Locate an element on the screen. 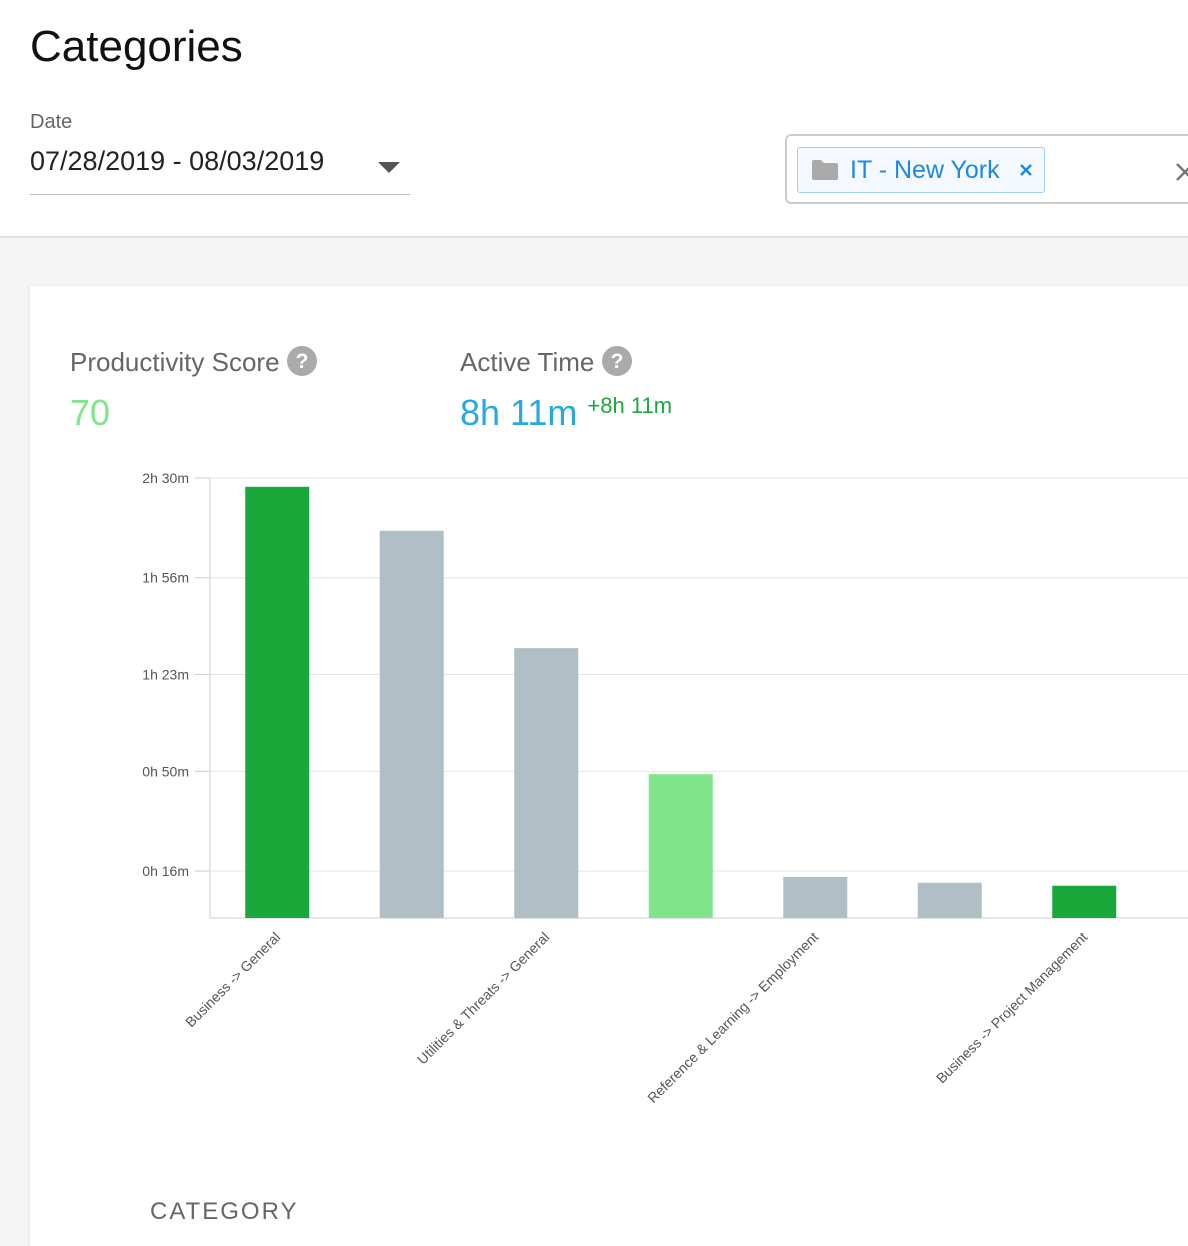 The width and height of the screenshot is (1188, 1246). active-value: 8h 11m +8h 11m is located at coordinates (566, 413).